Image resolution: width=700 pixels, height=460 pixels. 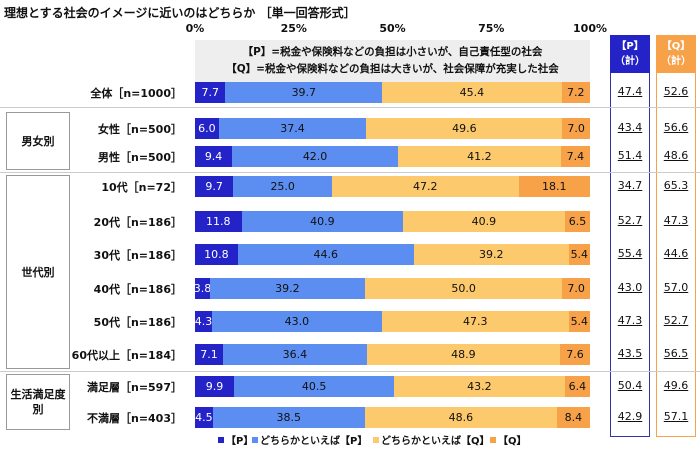 What do you see at coordinates (676, 416) in the screenshot?
I see `q-total-value: 57.1` at bounding box center [676, 416].